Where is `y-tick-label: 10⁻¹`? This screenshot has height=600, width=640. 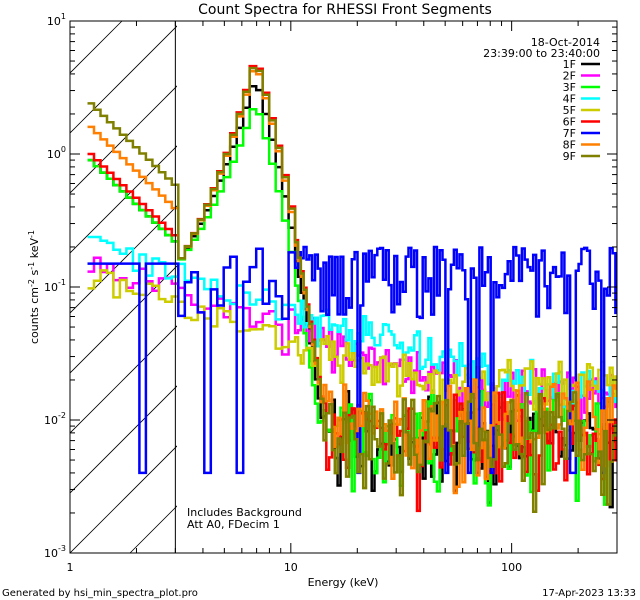
y-tick-label: 10⁻¹ is located at coordinates (55, 286).